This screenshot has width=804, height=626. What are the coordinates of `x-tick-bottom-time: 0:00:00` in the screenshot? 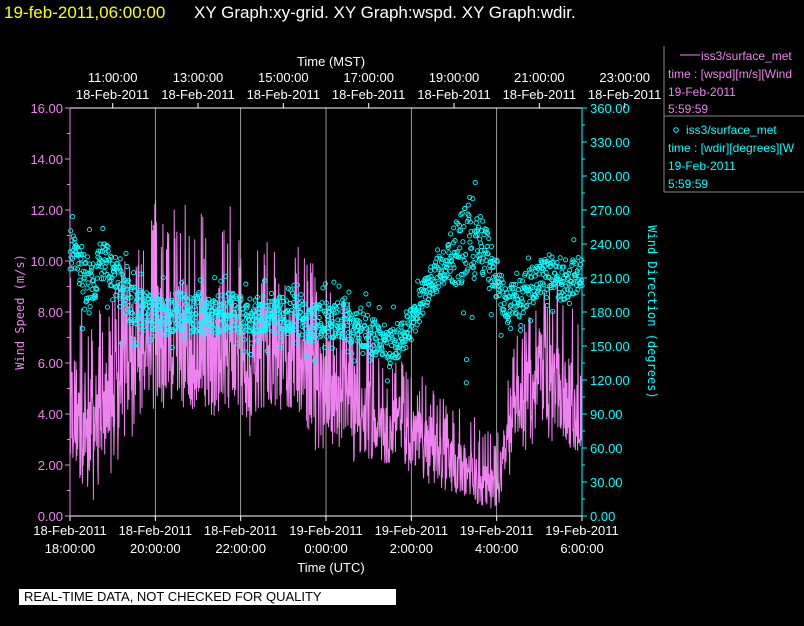 It's located at (325, 548).